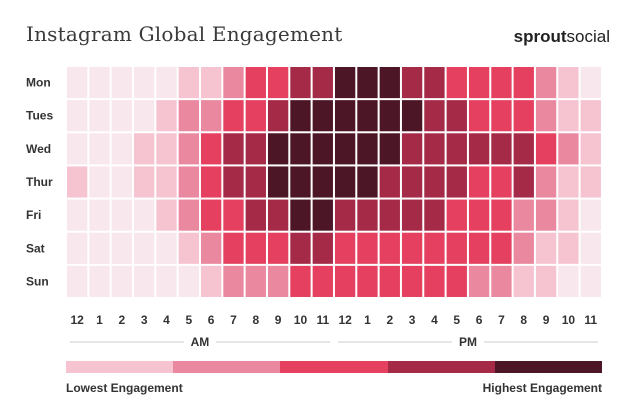 The width and height of the screenshot is (638, 402). What do you see at coordinates (33, 215) in the screenshot?
I see `row-label-fri: Fri` at bounding box center [33, 215].